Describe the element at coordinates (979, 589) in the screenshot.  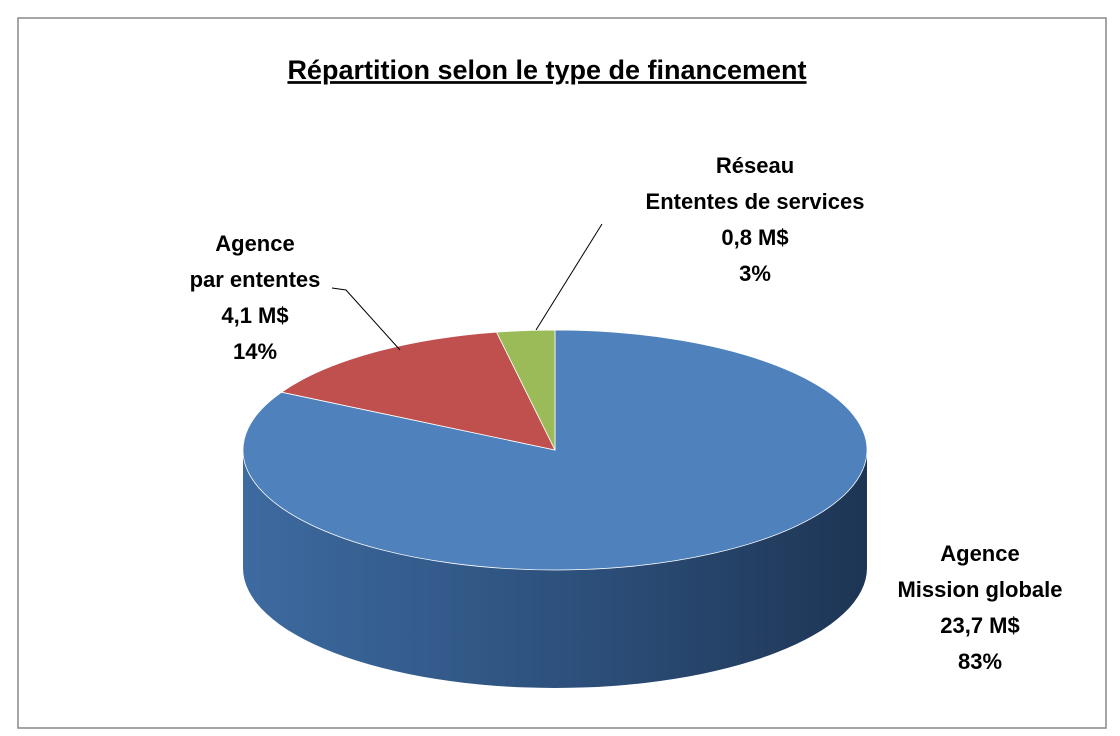
I see `category-label: Mission globale` at that location.